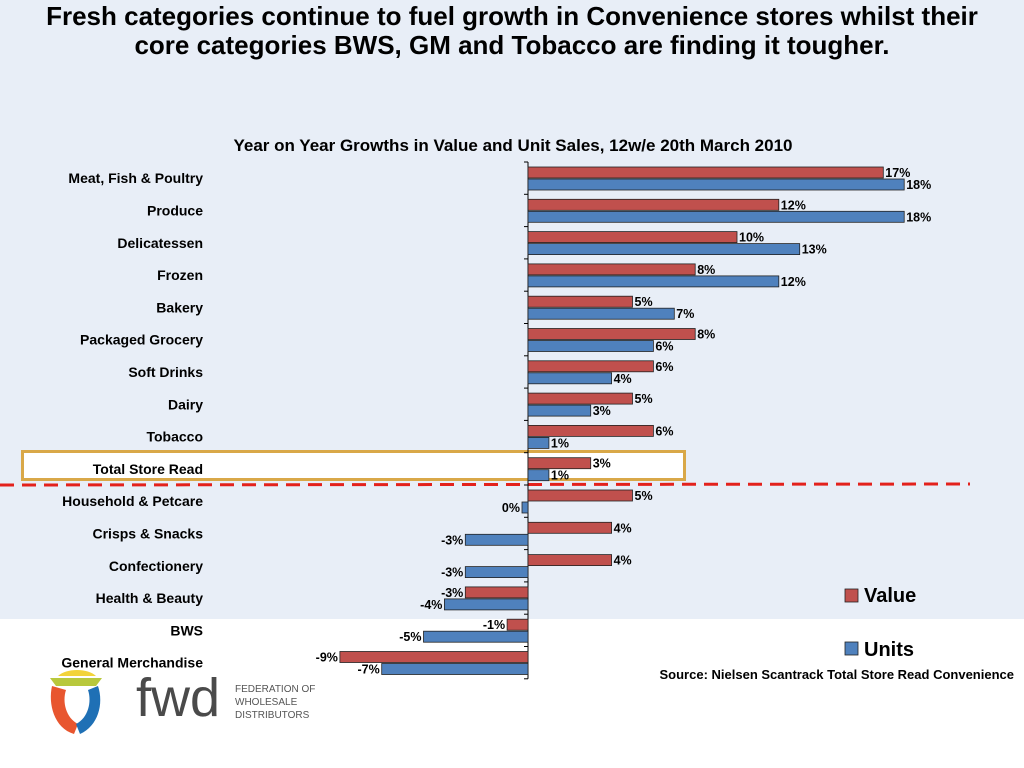  What do you see at coordinates (175, 210) in the screenshot?
I see `category-label: Produce` at bounding box center [175, 210].